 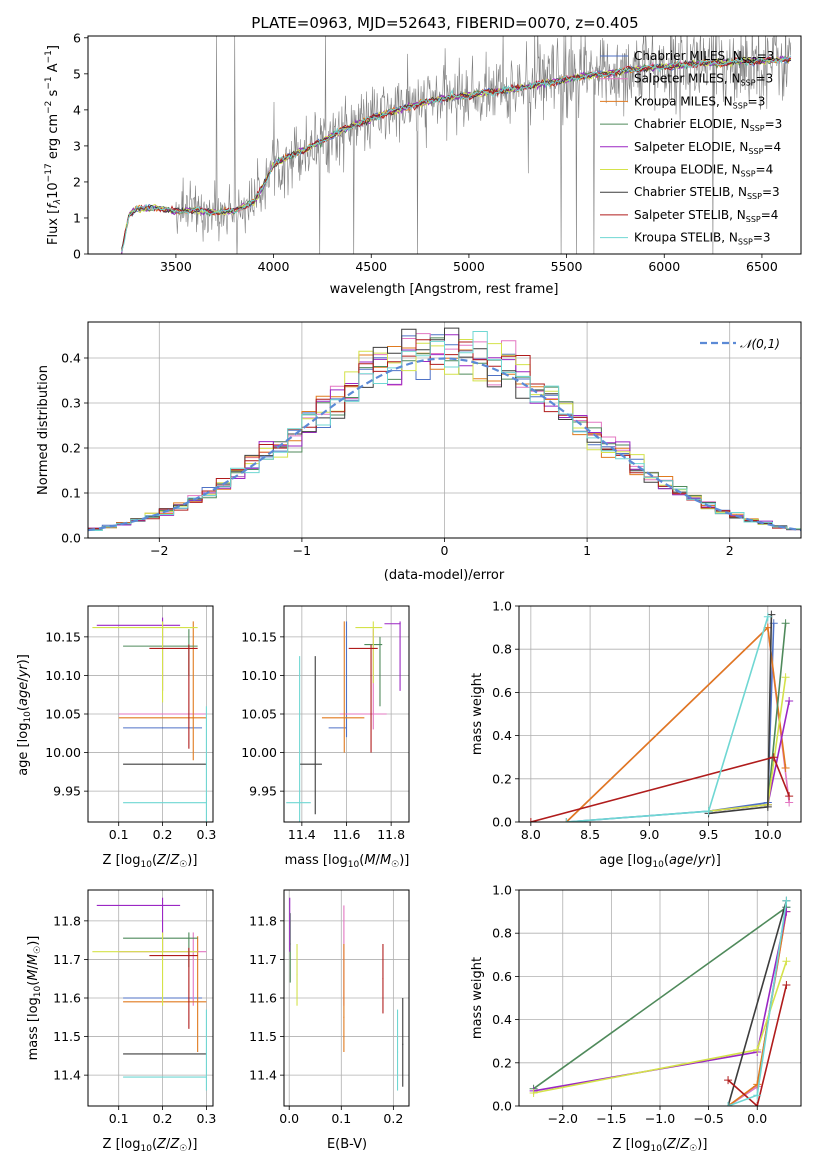 I want to click on legend-label-6: Chabrier STELIB, NSSP=3, so click(x=707, y=193).